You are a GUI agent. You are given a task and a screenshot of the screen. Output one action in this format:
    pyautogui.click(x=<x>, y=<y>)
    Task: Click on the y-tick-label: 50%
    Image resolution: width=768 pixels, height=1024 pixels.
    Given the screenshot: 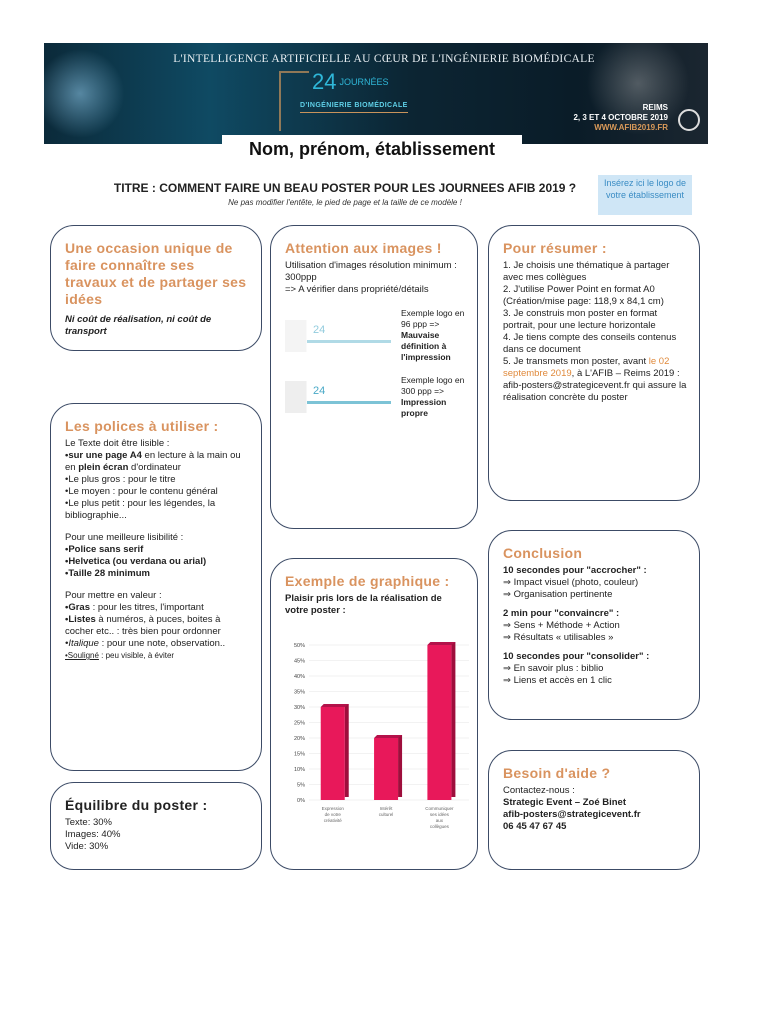 What is the action you would take?
    pyautogui.click(x=299, y=646)
    